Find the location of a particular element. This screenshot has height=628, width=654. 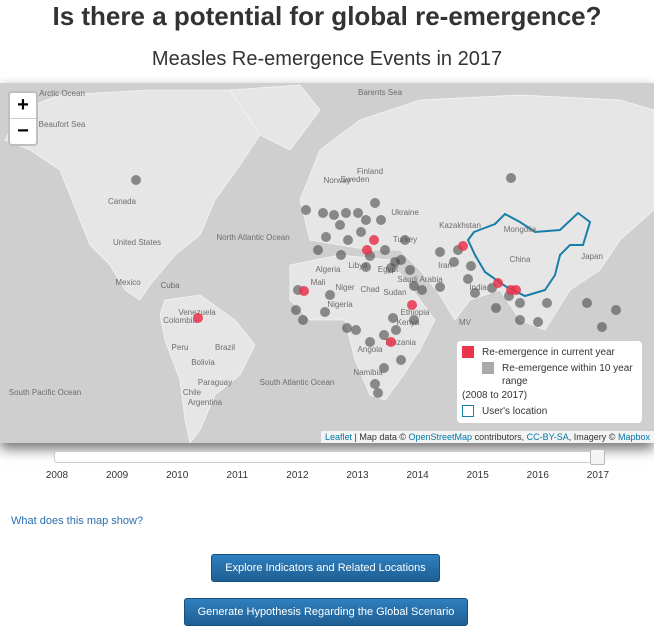

map-label: Finland is located at coordinates (370, 171).